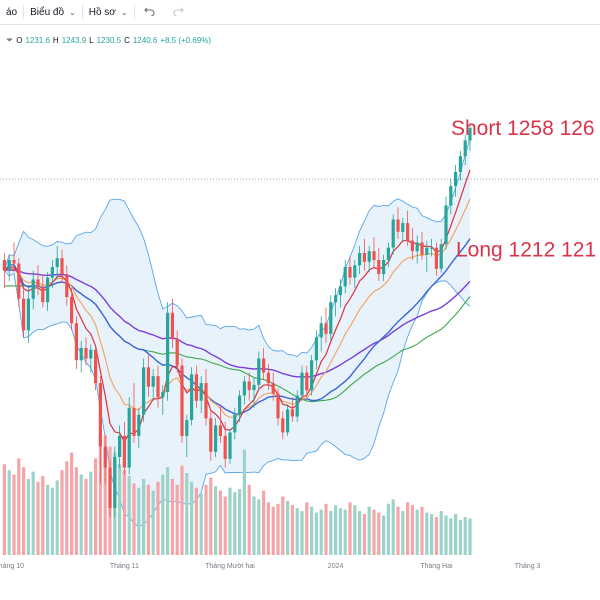 This screenshot has width=600, height=600. Describe the element at coordinates (300, 12) in the screenshot. I see `top-toolbar: áo Biểu đồ ⌄ Hồ sơ ⌄` at that location.